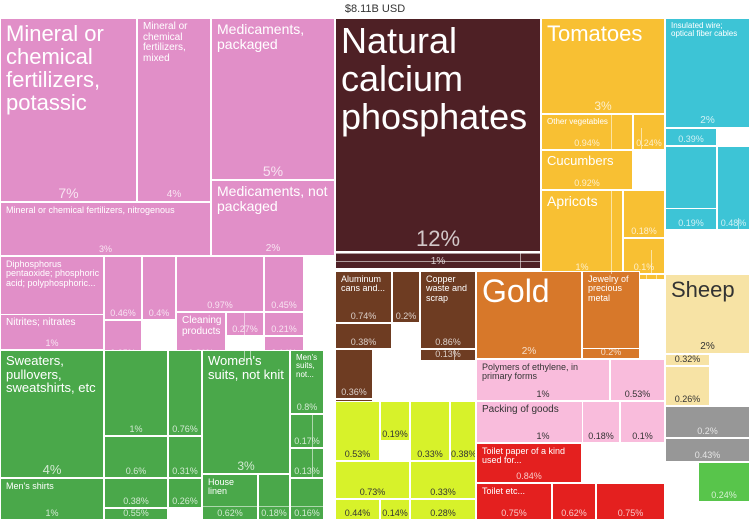 This screenshot has width=750, height=520. What do you see at coordinates (687, 399) in the screenshot?
I see `treemap-cell-value: 0.26%` at bounding box center [687, 399].